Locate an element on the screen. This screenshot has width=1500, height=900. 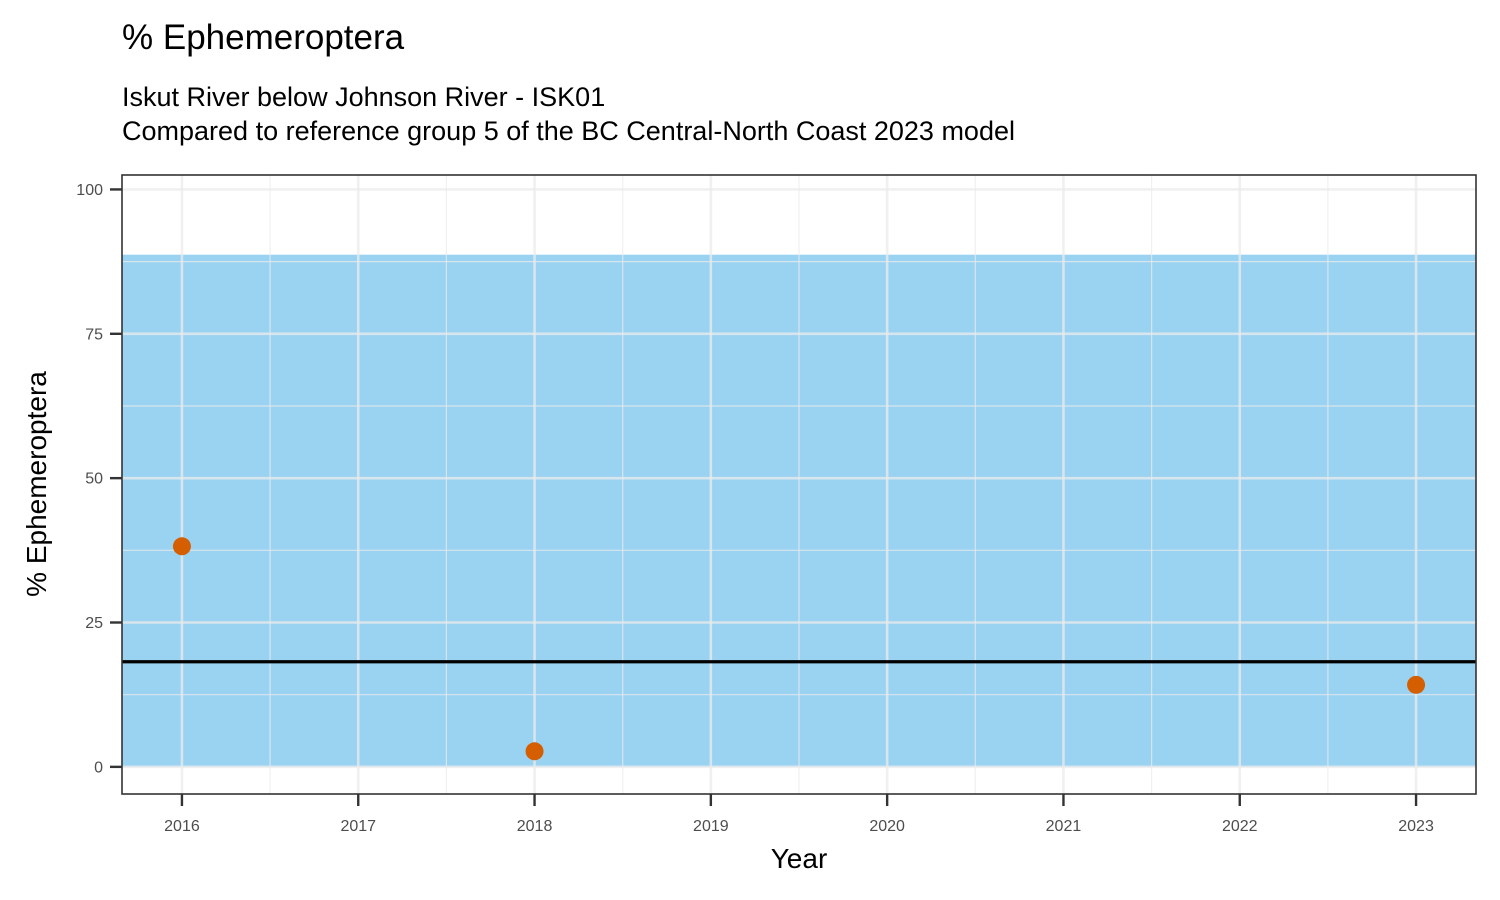
y-tick-label: 25 is located at coordinates (94, 623).